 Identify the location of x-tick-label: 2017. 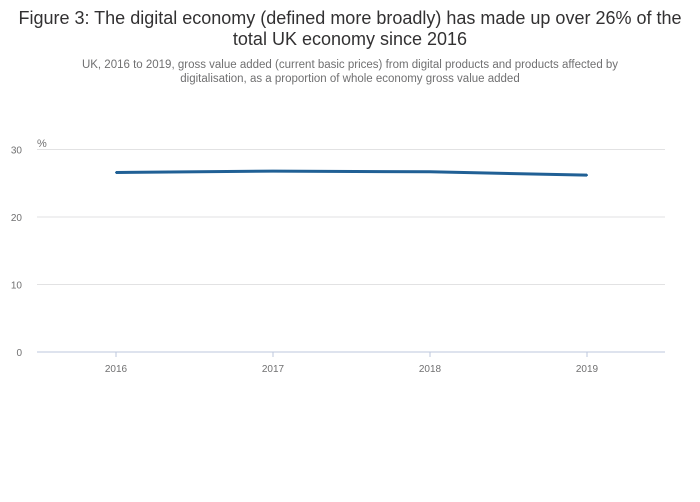
(273, 369).